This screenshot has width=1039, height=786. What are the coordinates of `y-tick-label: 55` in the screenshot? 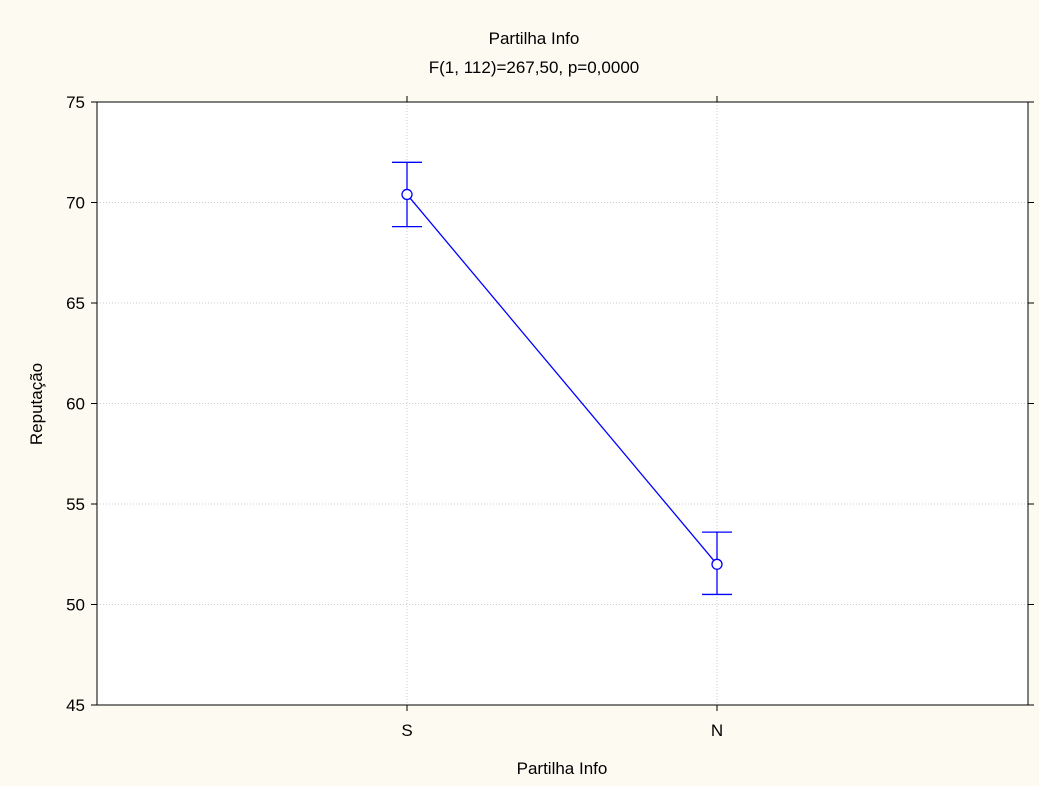 It's located at (75, 504).